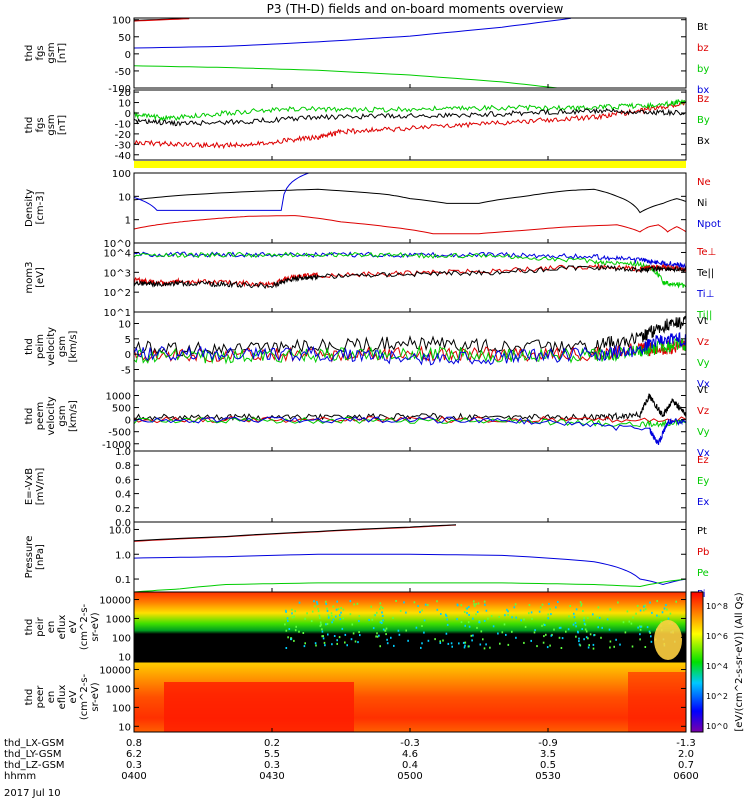  What do you see at coordinates (51, 415) in the screenshot?
I see `y-axis-label: thdpeemvelocitygsm[km/s]` at bounding box center [51, 415].